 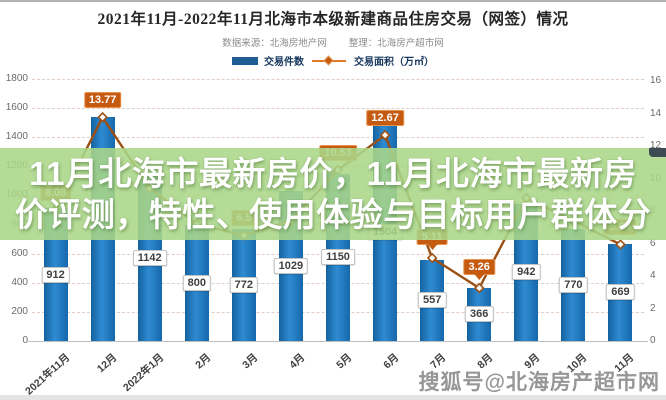 I want to click on y-axis-label-right: 0, so click(x=653, y=340).